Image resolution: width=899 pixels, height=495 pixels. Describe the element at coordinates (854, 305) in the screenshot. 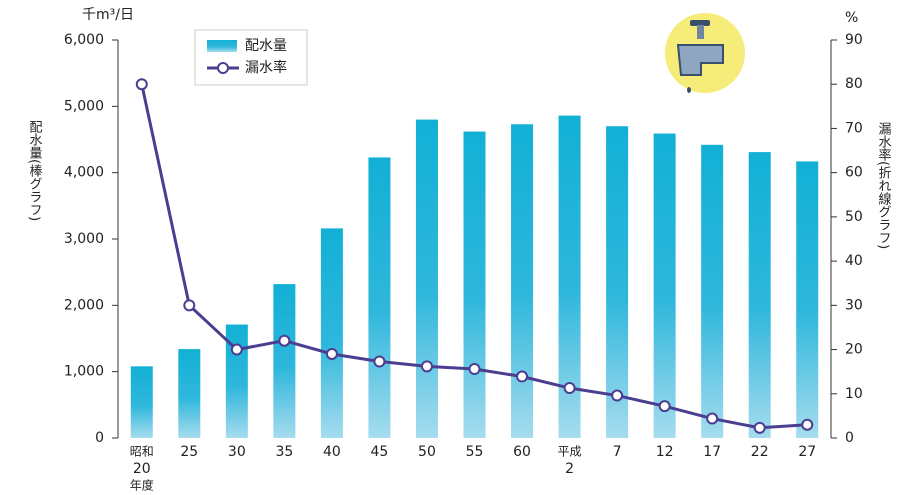

I see `y2-tick-label: 30` at that location.